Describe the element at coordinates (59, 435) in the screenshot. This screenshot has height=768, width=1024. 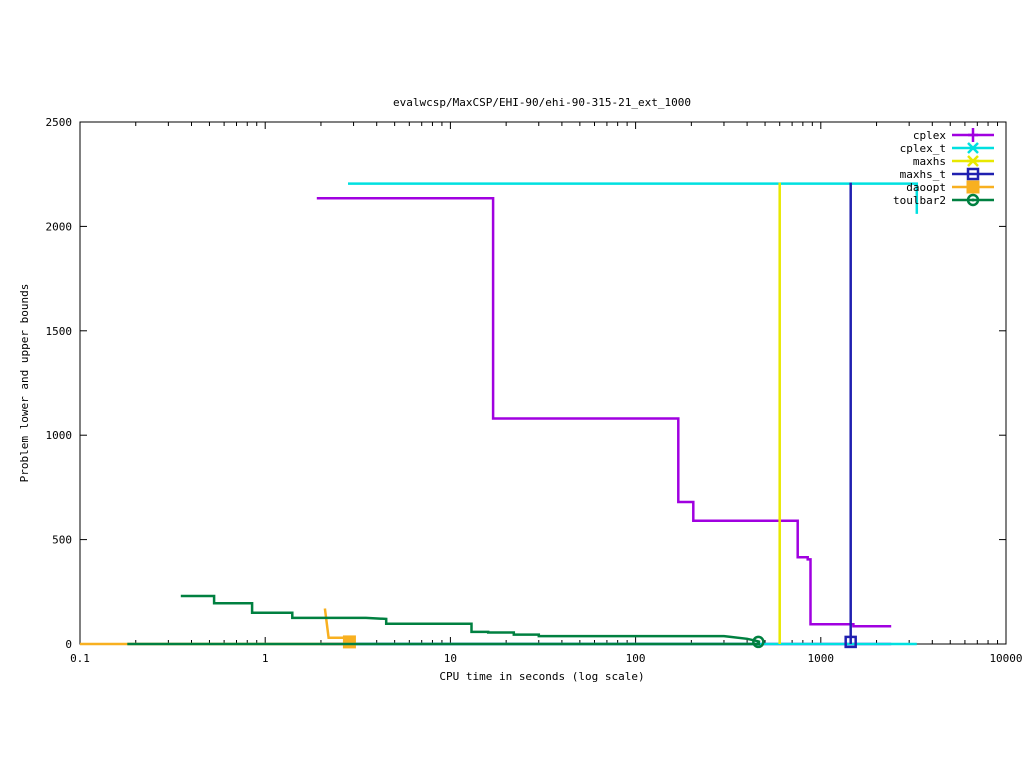
I see `y-tick-label: 1000` at that location.